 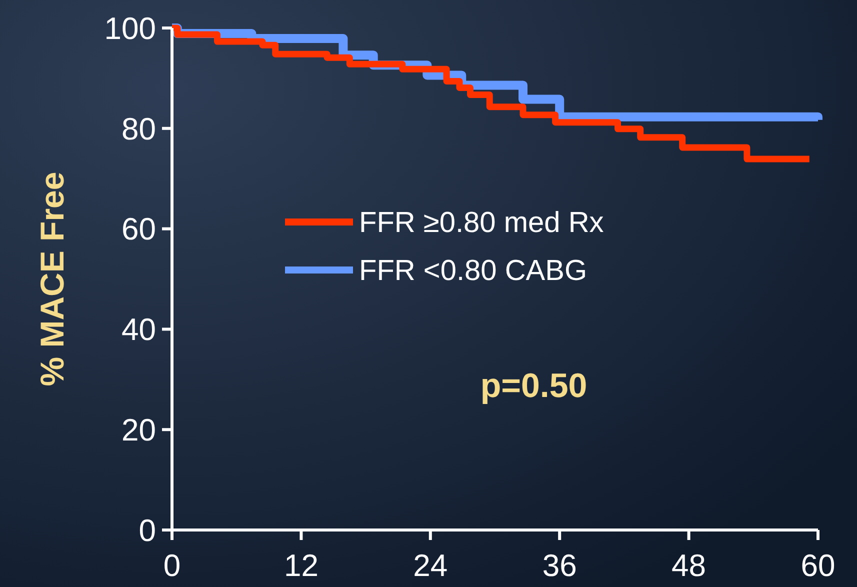 What do you see at coordinates (172, 565) in the screenshot?
I see `x-tick-label: 0` at bounding box center [172, 565].